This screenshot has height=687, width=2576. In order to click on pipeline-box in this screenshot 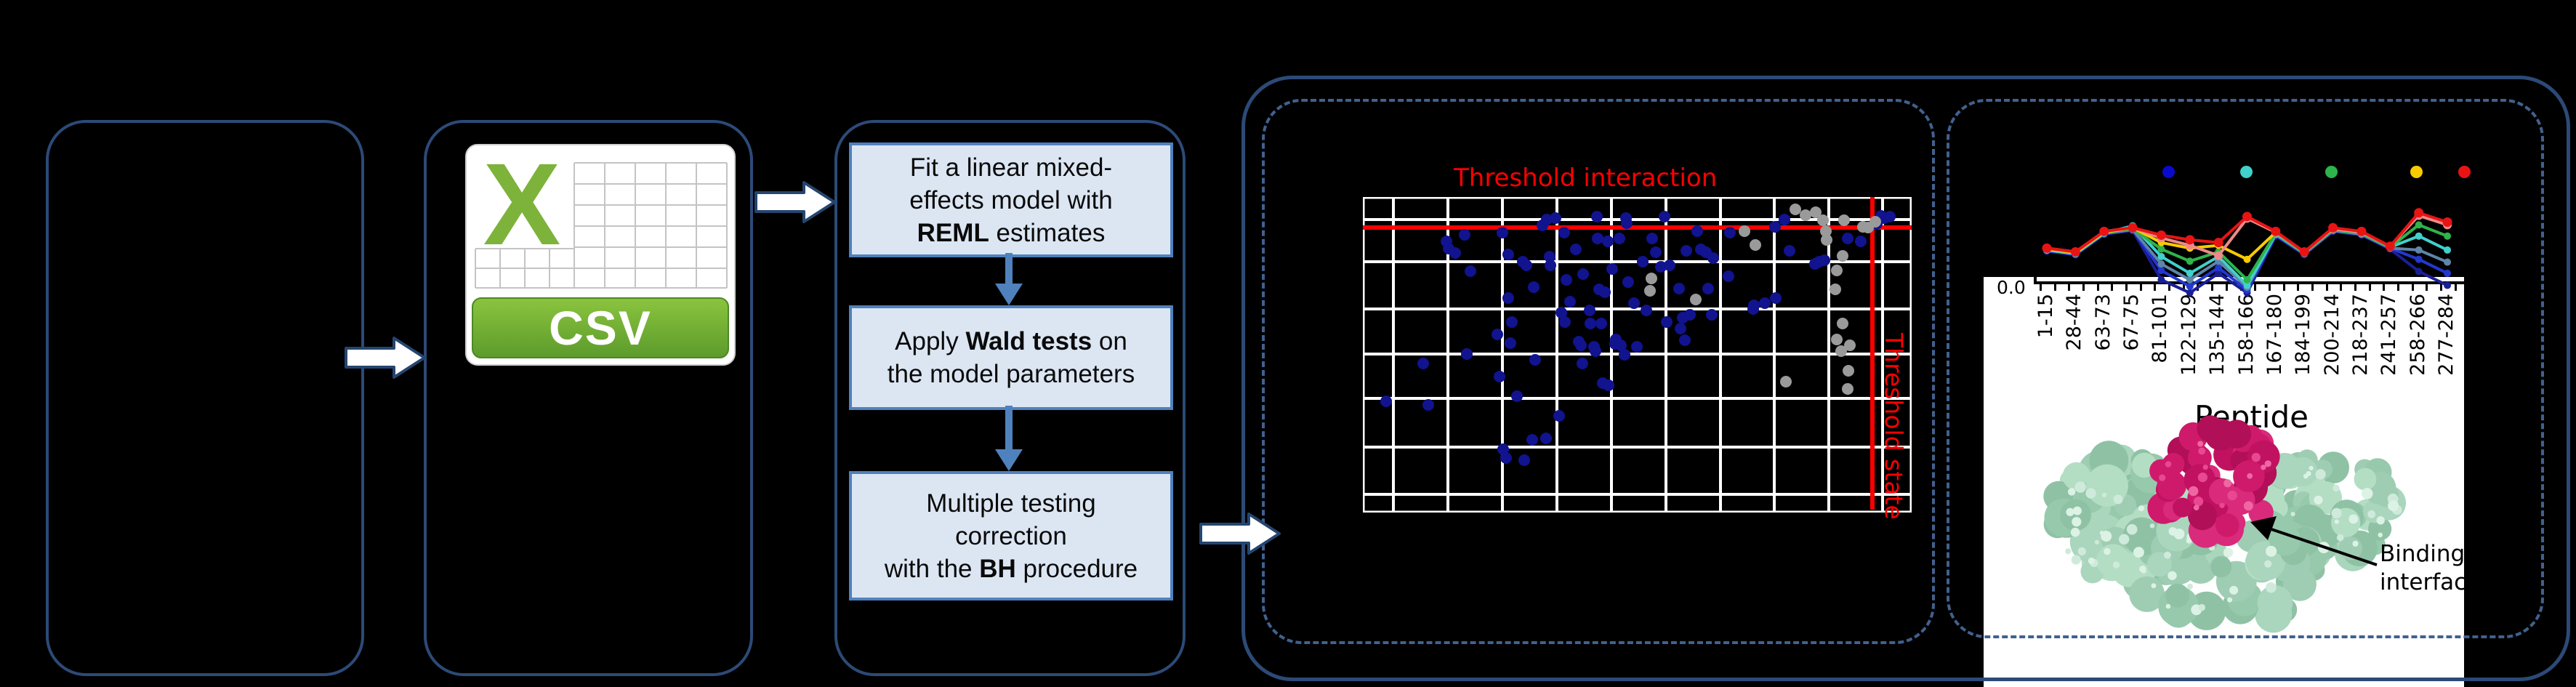, I will do `click(1010, 398)`.